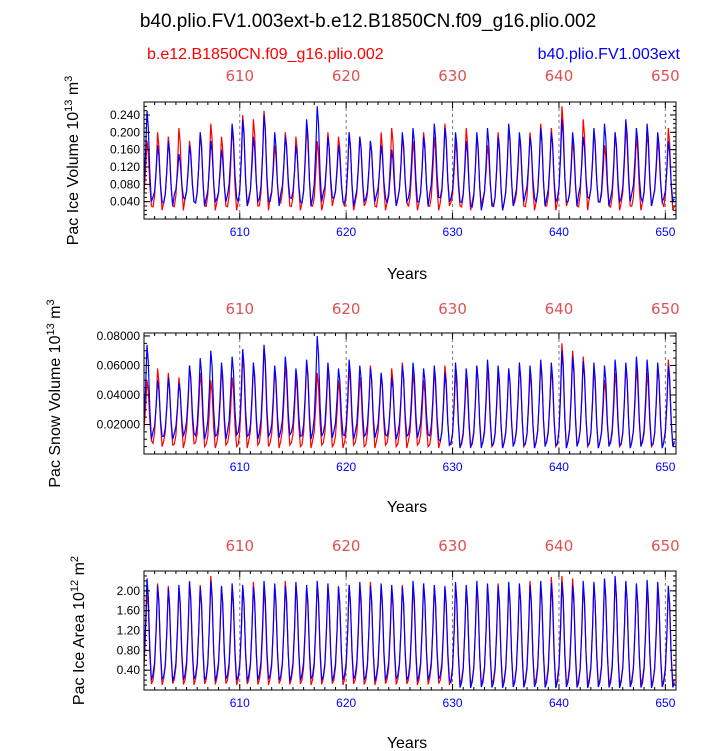 Image resolution: width=723 pixels, height=751 pixels. What do you see at coordinates (119, 365) in the screenshot?
I see `y-tick-label: 0.06000` at bounding box center [119, 365].